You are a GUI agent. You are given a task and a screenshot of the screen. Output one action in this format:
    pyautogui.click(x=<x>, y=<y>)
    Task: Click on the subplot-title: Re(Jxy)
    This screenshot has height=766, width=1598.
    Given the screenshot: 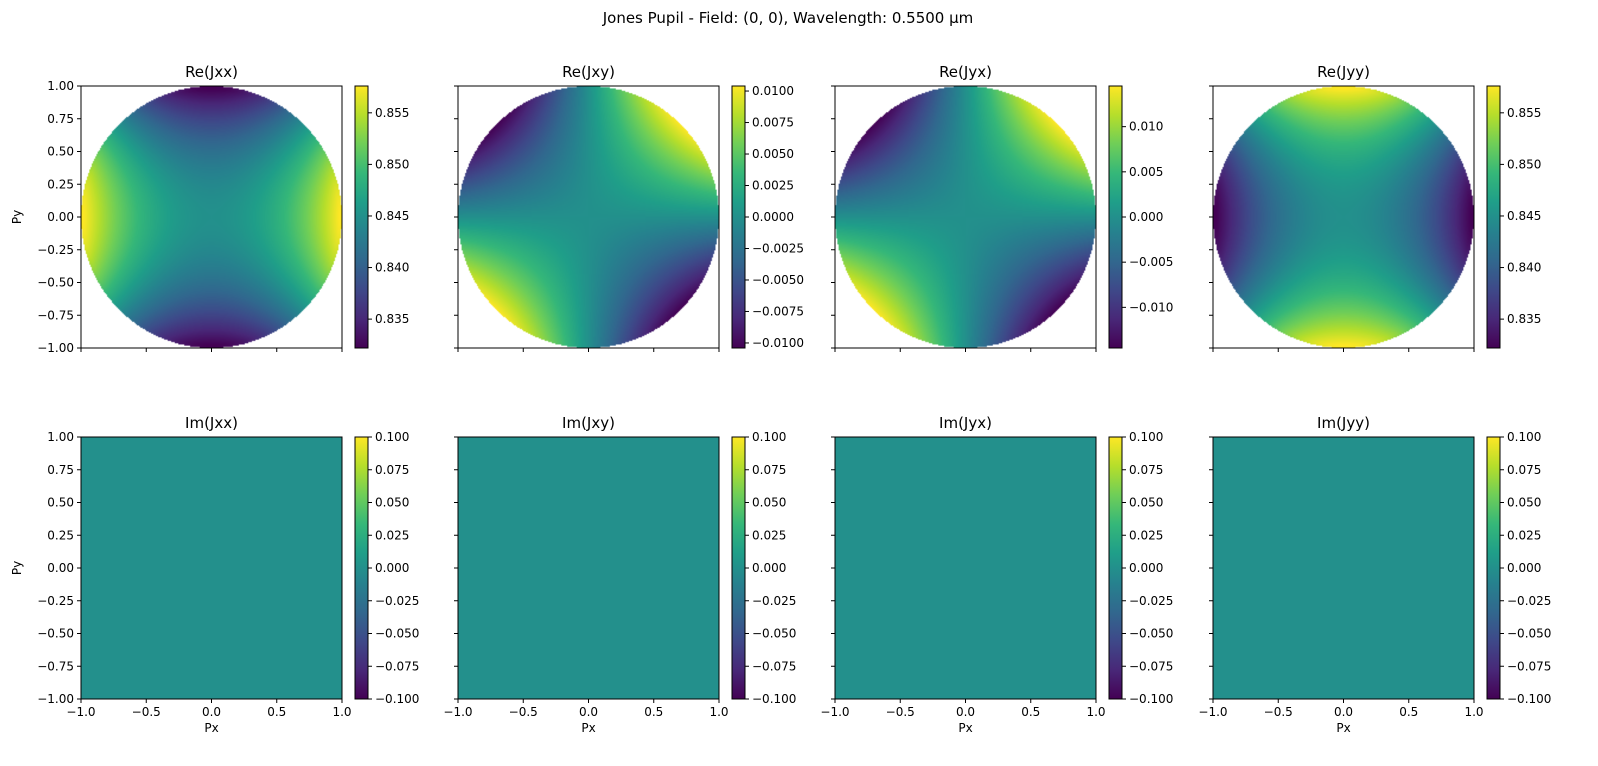 What is the action you would take?
    pyautogui.click(x=588, y=72)
    